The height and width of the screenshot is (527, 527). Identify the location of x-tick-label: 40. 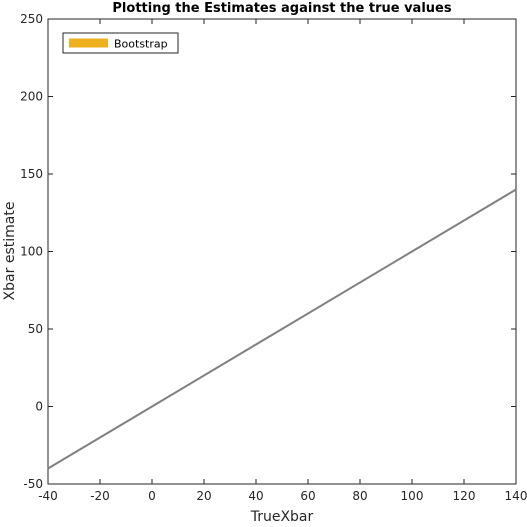
(255, 496).